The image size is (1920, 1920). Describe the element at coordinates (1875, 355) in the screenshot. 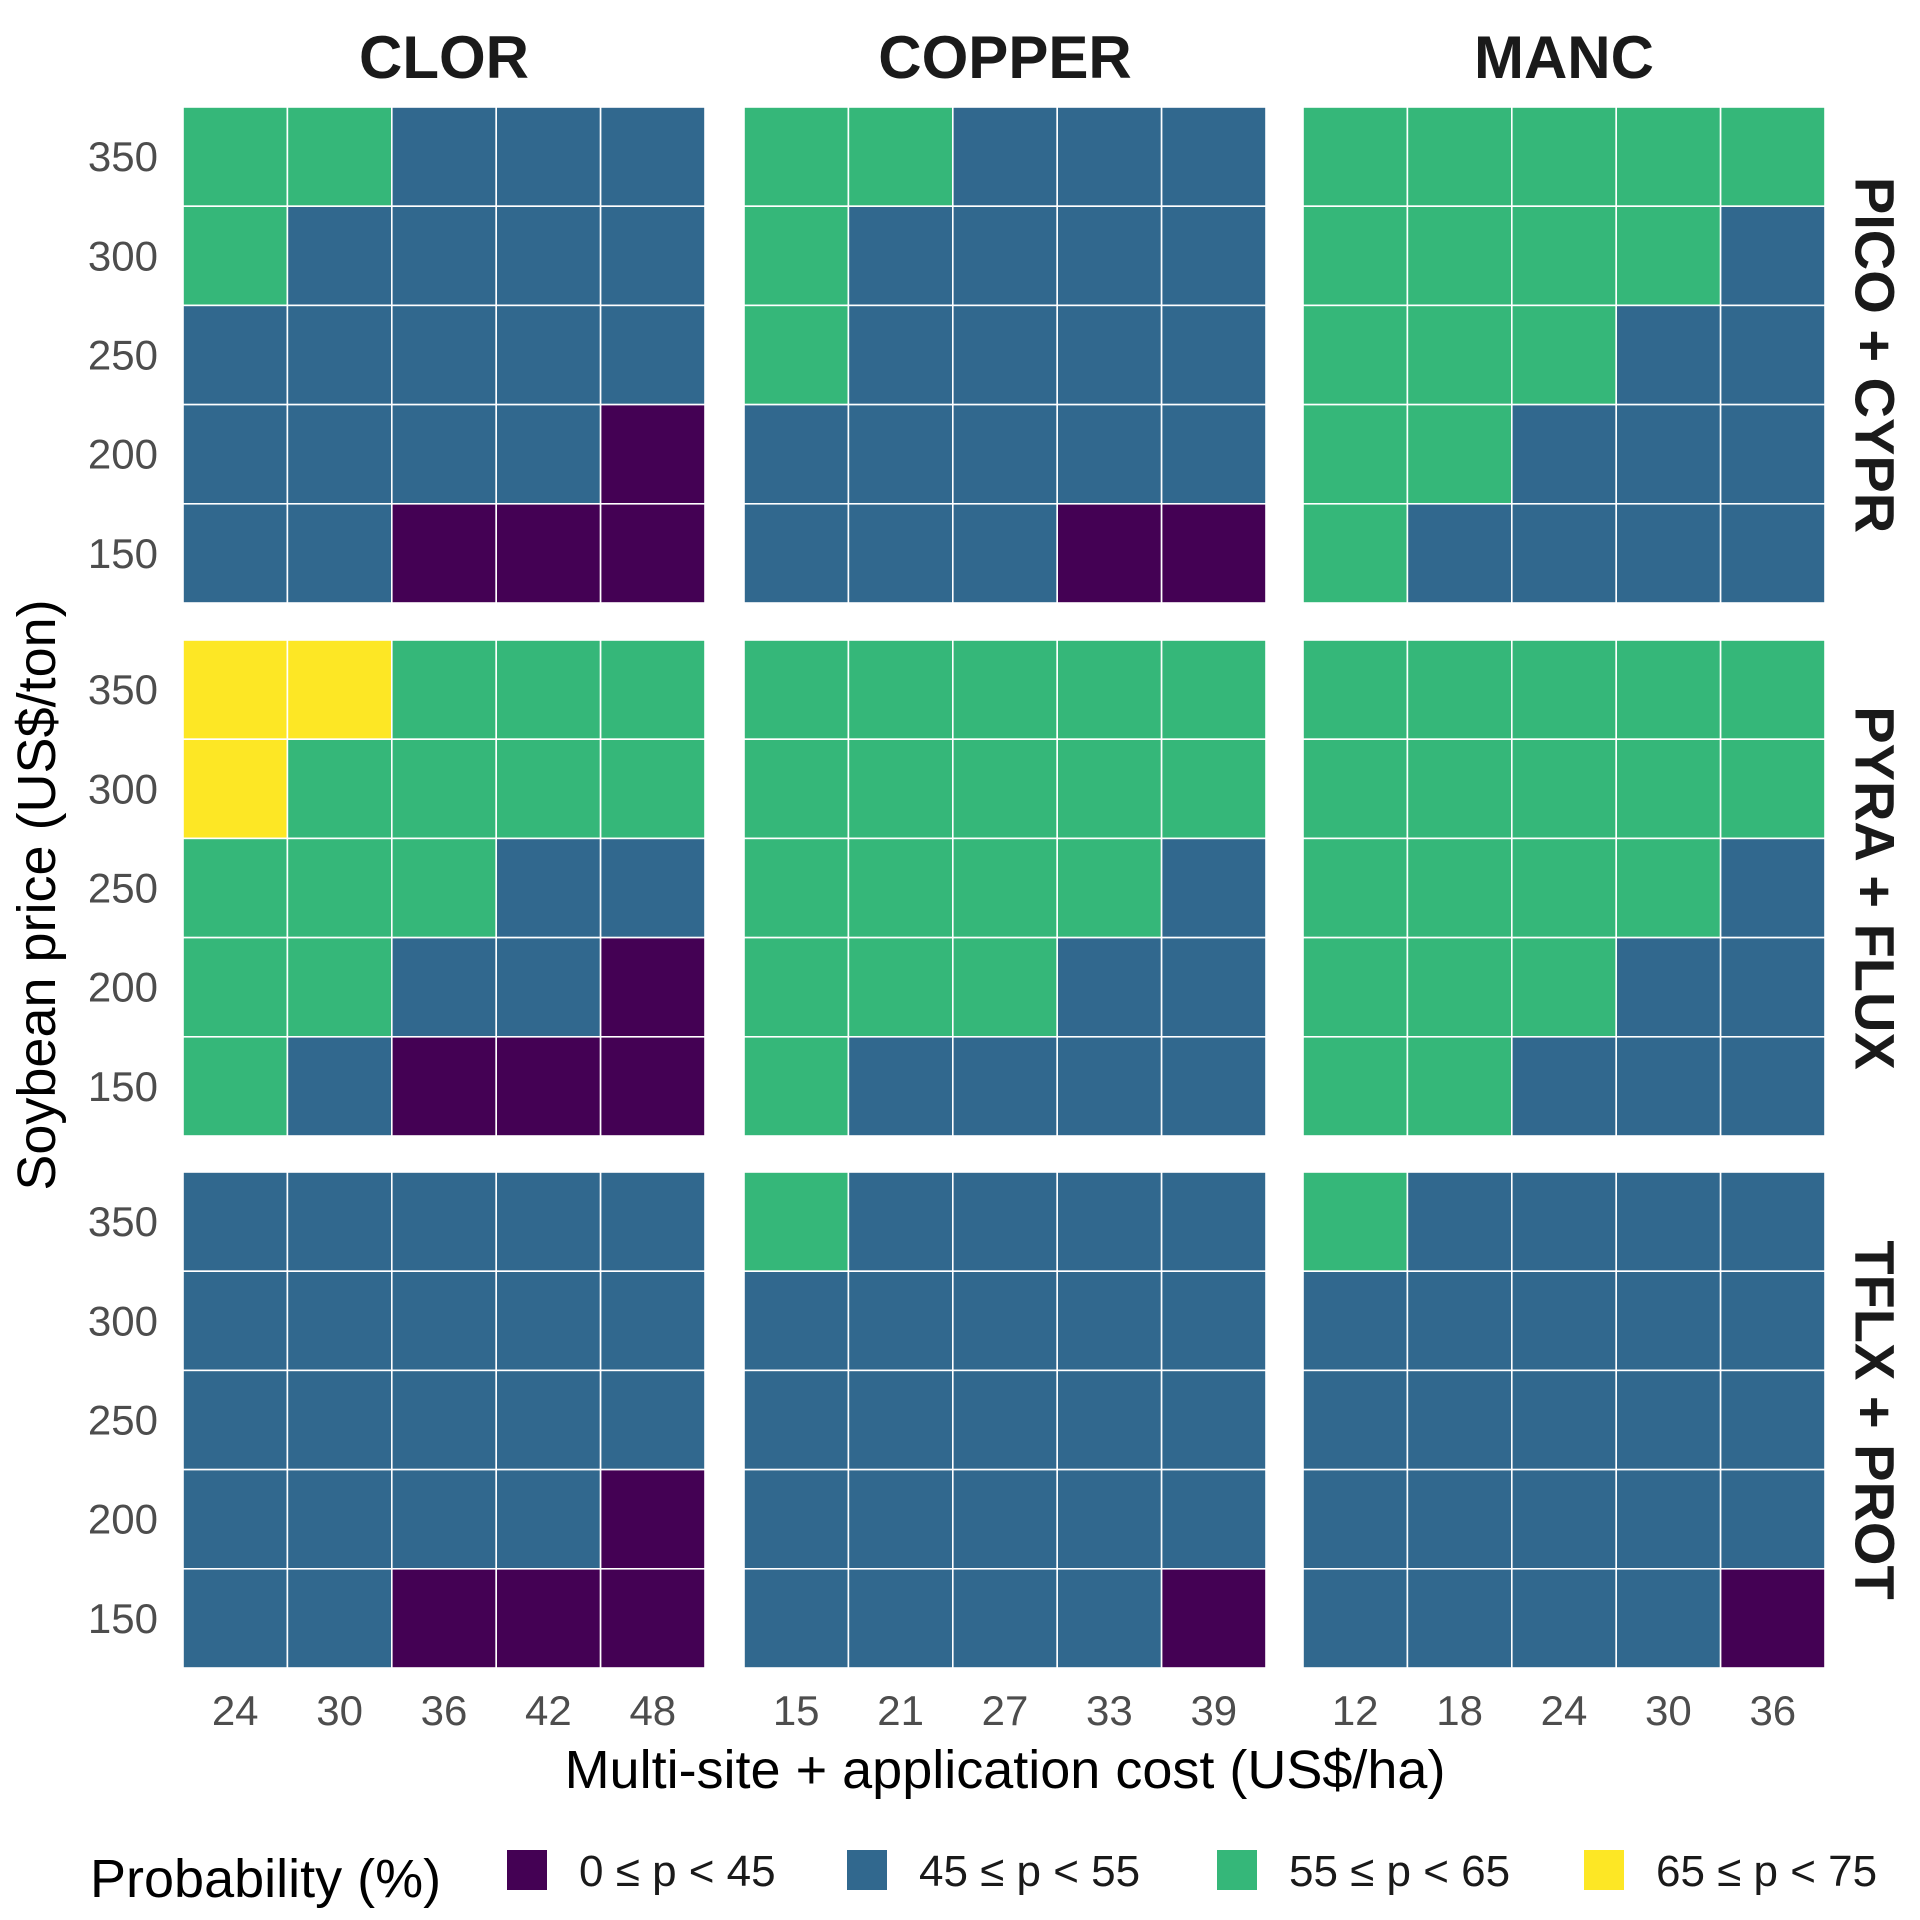

I see `row-title-pico-cypr: PICO + CYPR` at that location.